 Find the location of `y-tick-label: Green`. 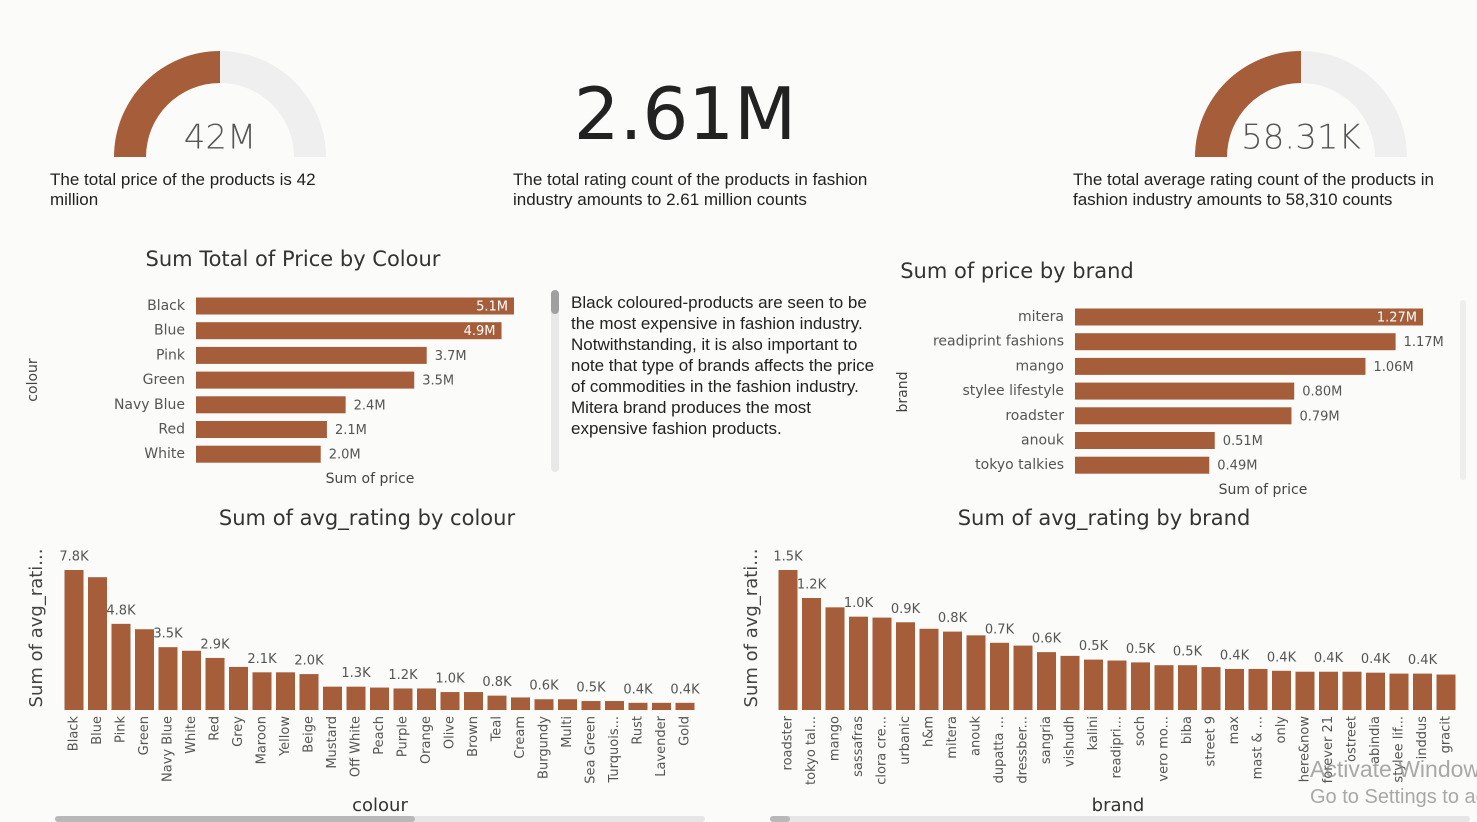

y-tick-label: Green is located at coordinates (164, 380).